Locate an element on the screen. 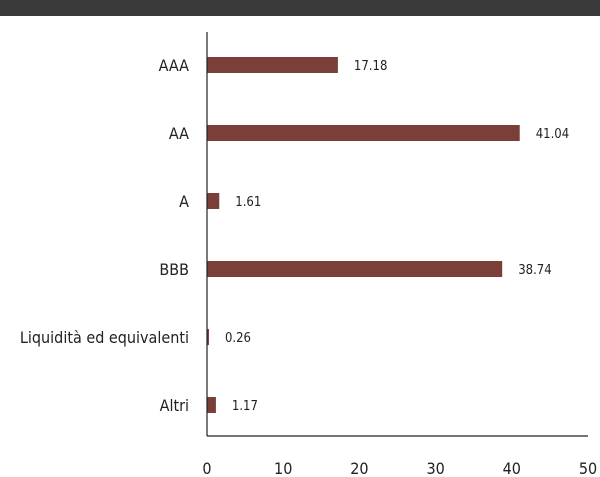  value-label-2: 1.61 is located at coordinates (248, 202).